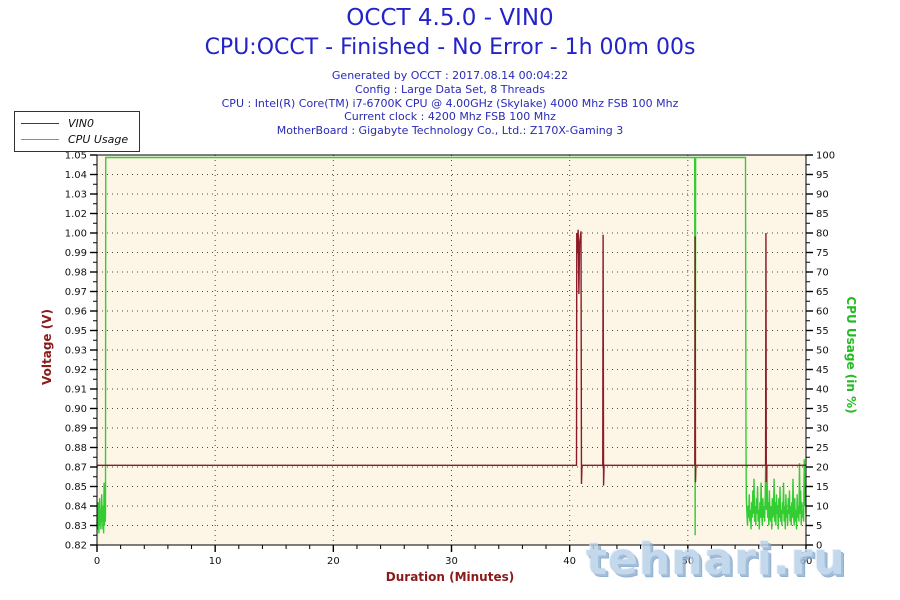 This screenshot has height=600, width=900. What do you see at coordinates (822, 448) in the screenshot?
I see `right-tick-label: 25` at bounding box center [822, 448].